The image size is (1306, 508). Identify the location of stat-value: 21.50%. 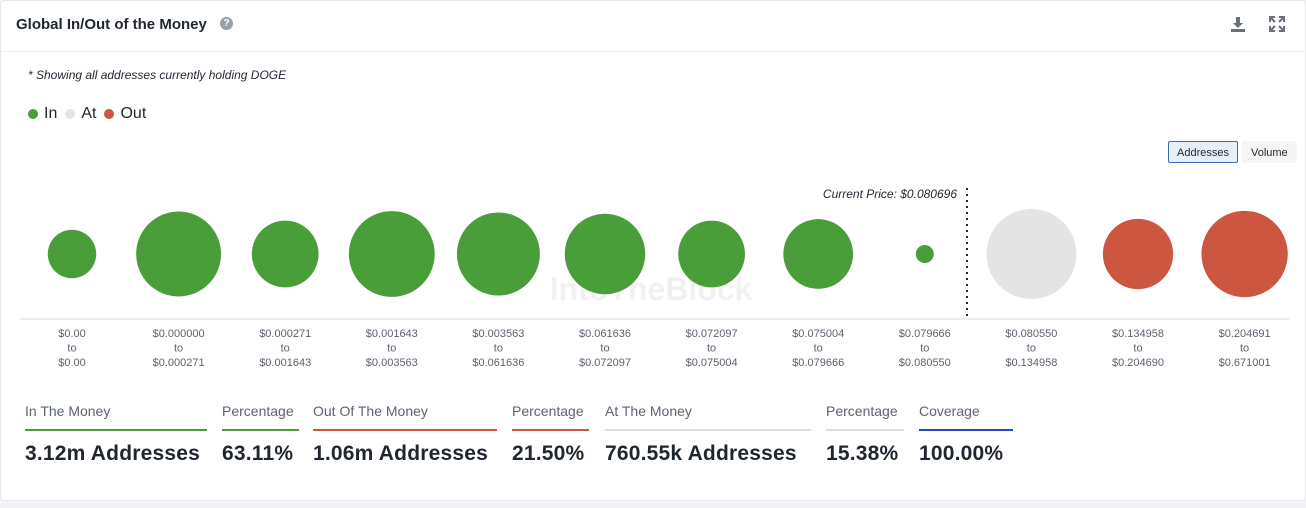
(548, 453).